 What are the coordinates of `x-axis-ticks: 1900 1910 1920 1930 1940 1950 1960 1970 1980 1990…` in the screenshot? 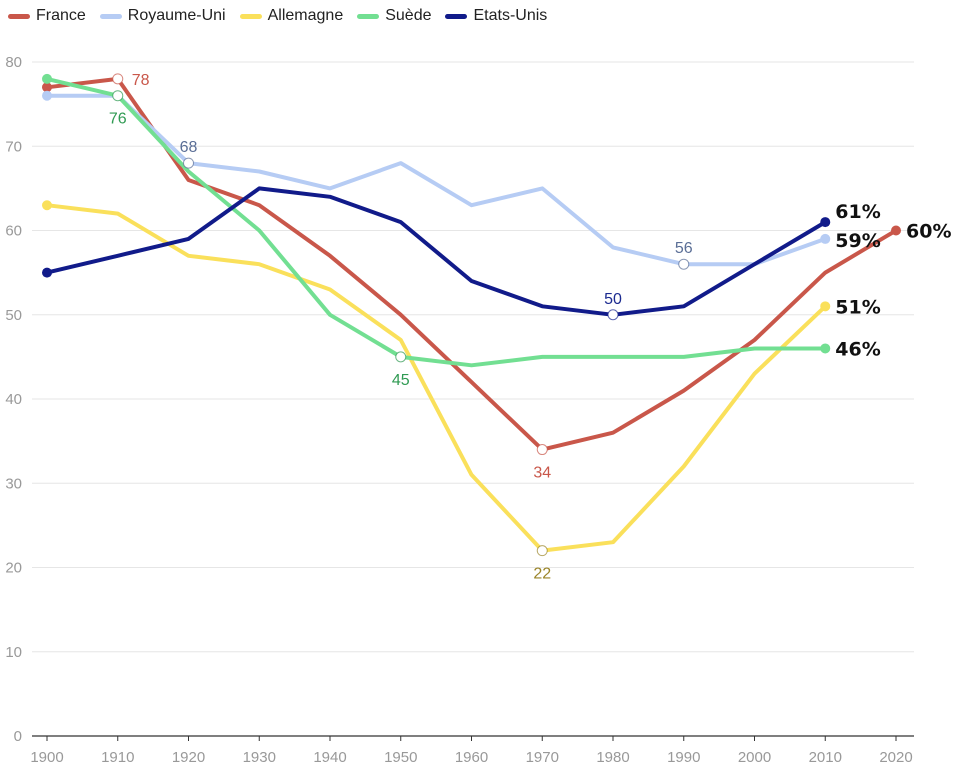 It's located at (471, 751).